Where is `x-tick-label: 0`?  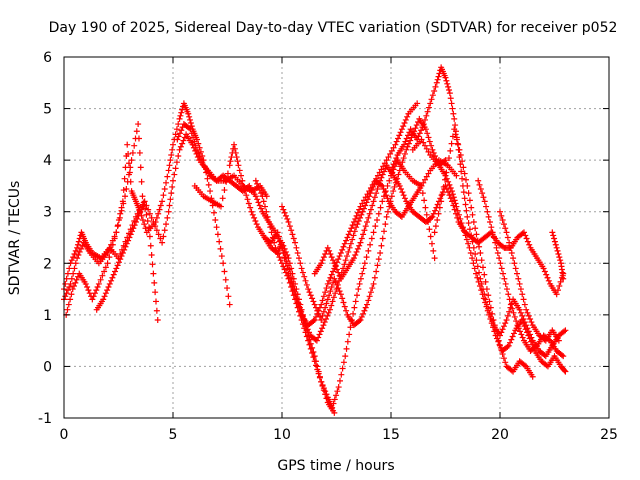
x-tick-label: 0 is located at coordinates (64, 435).